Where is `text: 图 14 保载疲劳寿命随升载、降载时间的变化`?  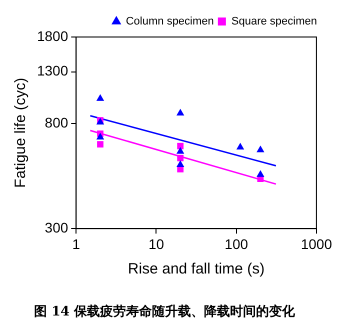
text: 图 14 保载疲劳寿命随升载、降载时间的变化 is located at coordinates (165, 312).